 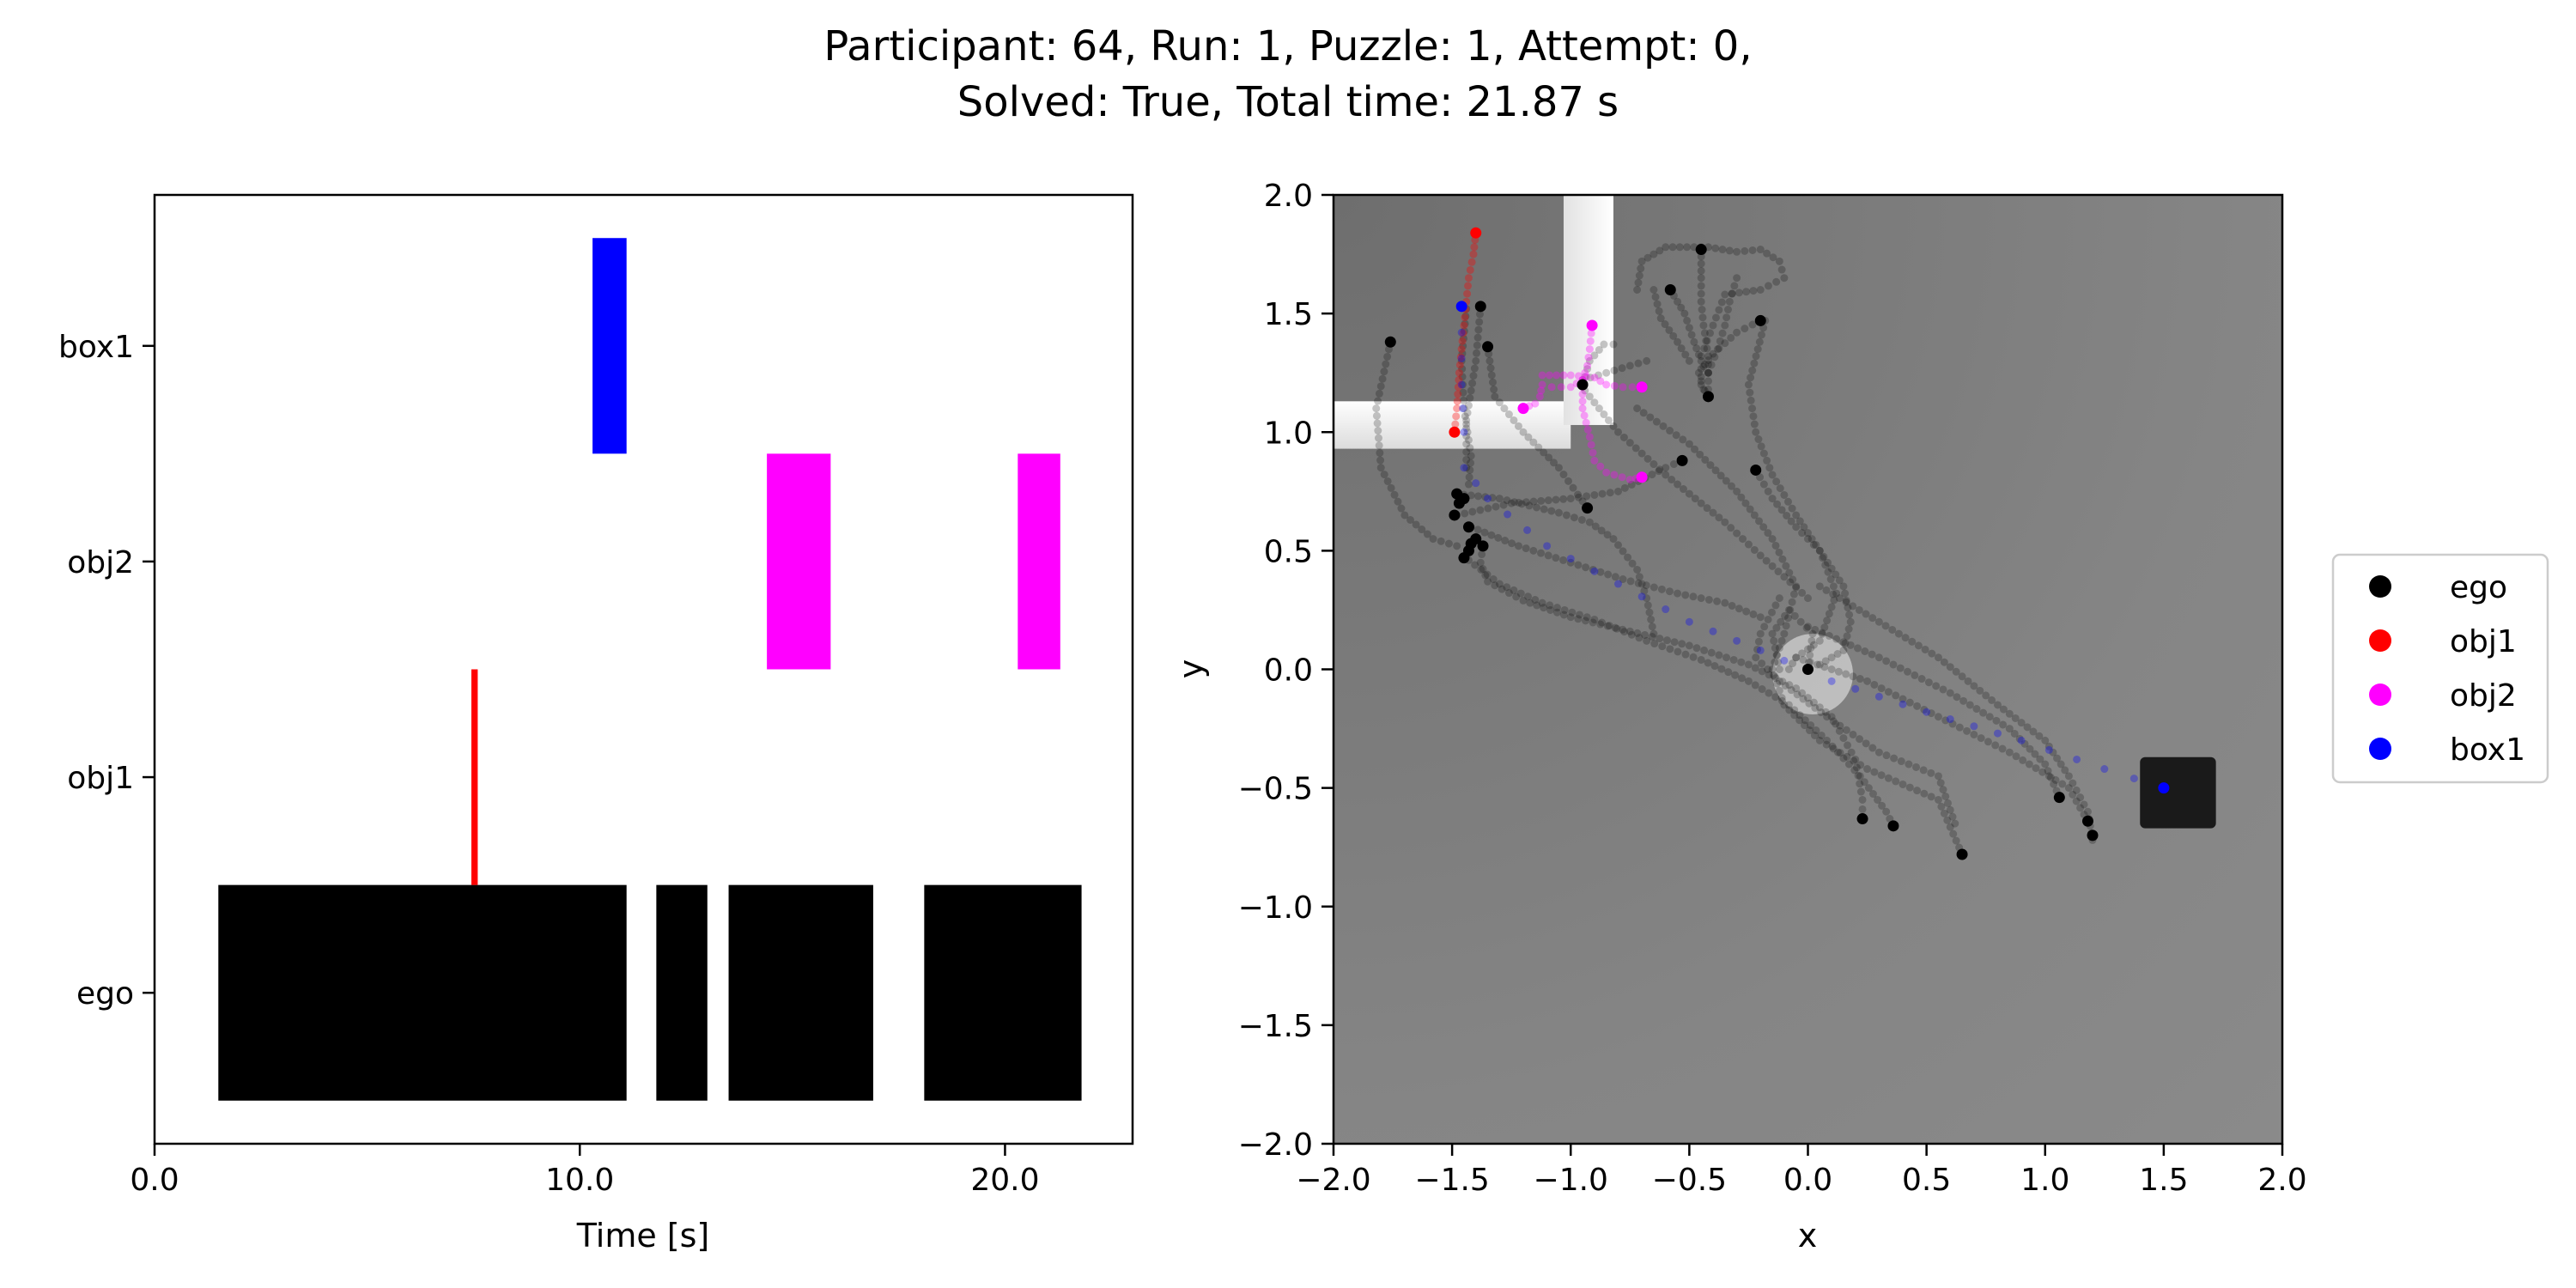 I want to click on legend-label-box1: box1, so click(x=2487, y=750).